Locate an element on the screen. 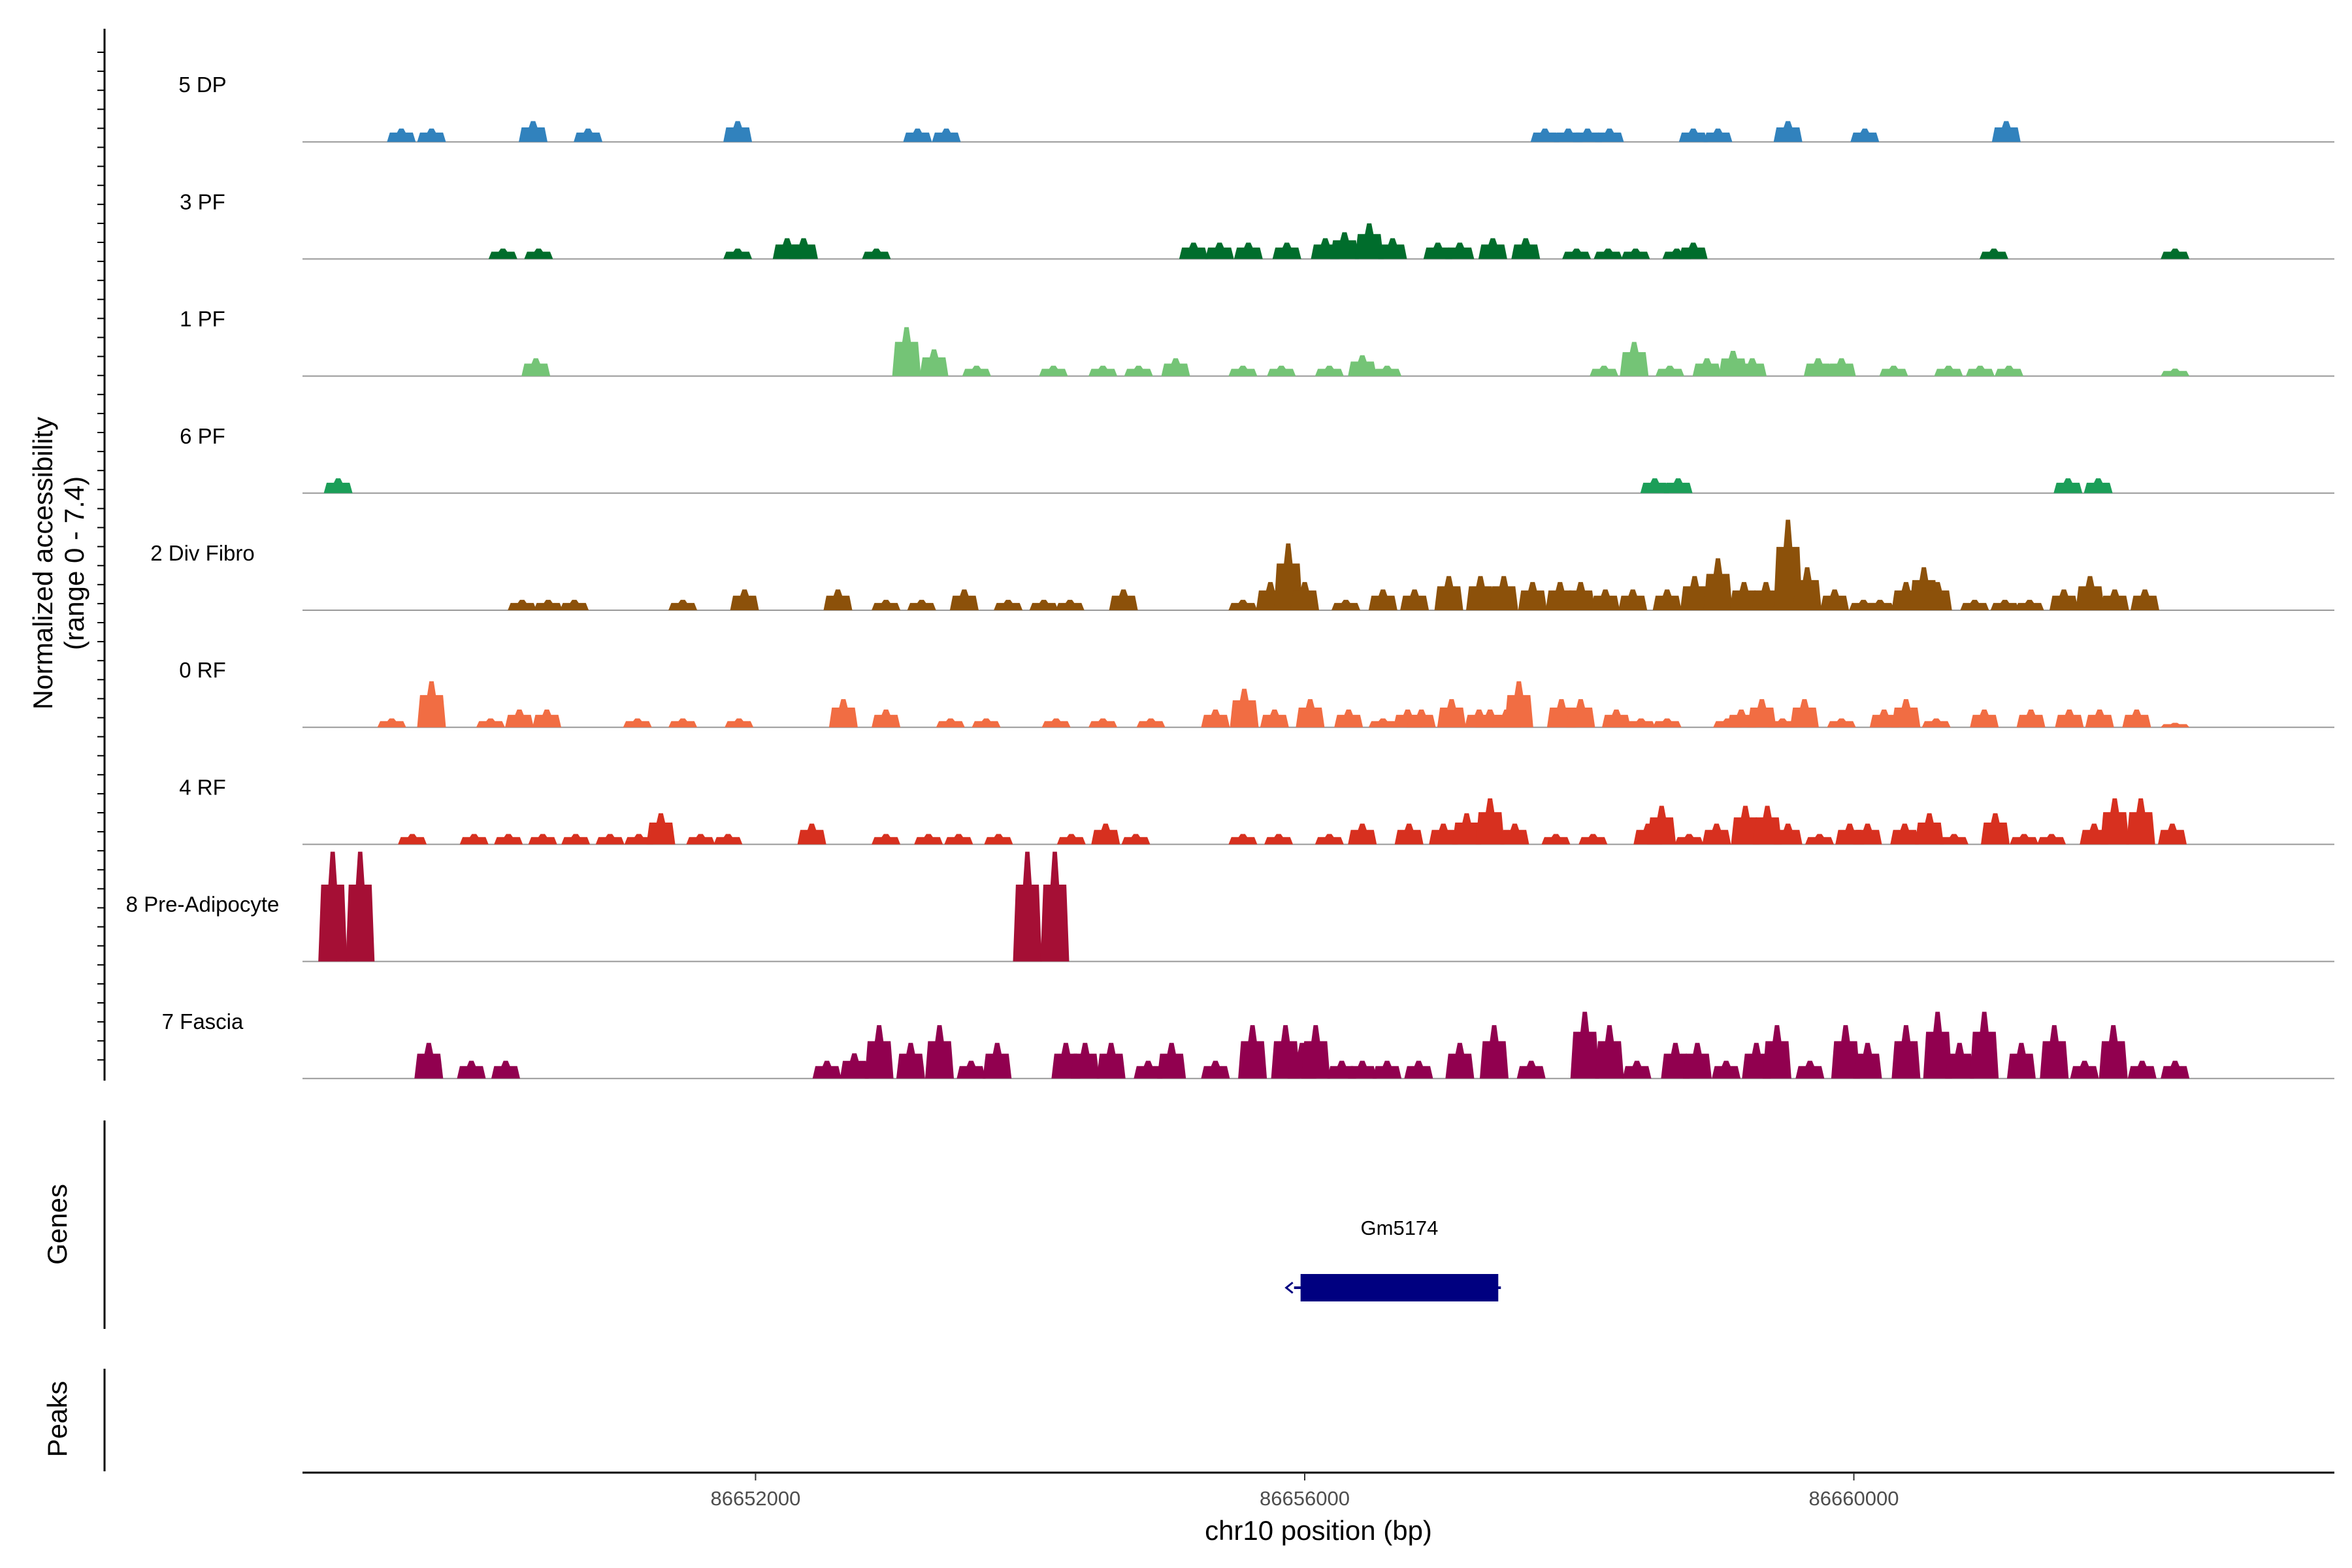 The width and height of the screenshot is (2352, 1568). gene-strand-arrow is located at coordinates (1289, 1287).